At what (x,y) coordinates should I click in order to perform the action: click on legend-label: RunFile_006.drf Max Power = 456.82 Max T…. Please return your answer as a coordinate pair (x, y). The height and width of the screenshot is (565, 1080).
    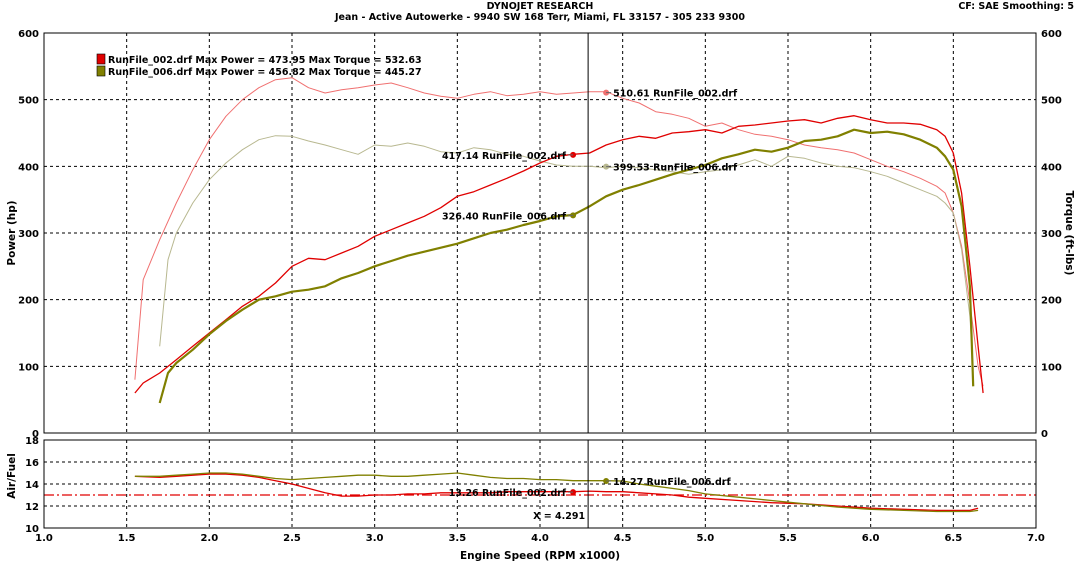
    Looking at the image, I should click on (265, 72).